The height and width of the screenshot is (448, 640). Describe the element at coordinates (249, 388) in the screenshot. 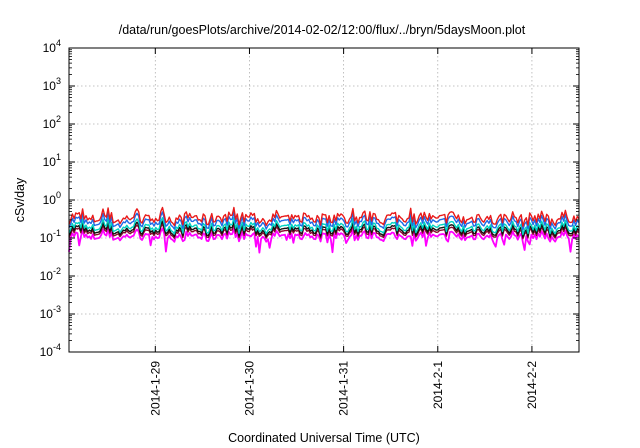

I see `x-tick-label: 2014-1-30` at that location.